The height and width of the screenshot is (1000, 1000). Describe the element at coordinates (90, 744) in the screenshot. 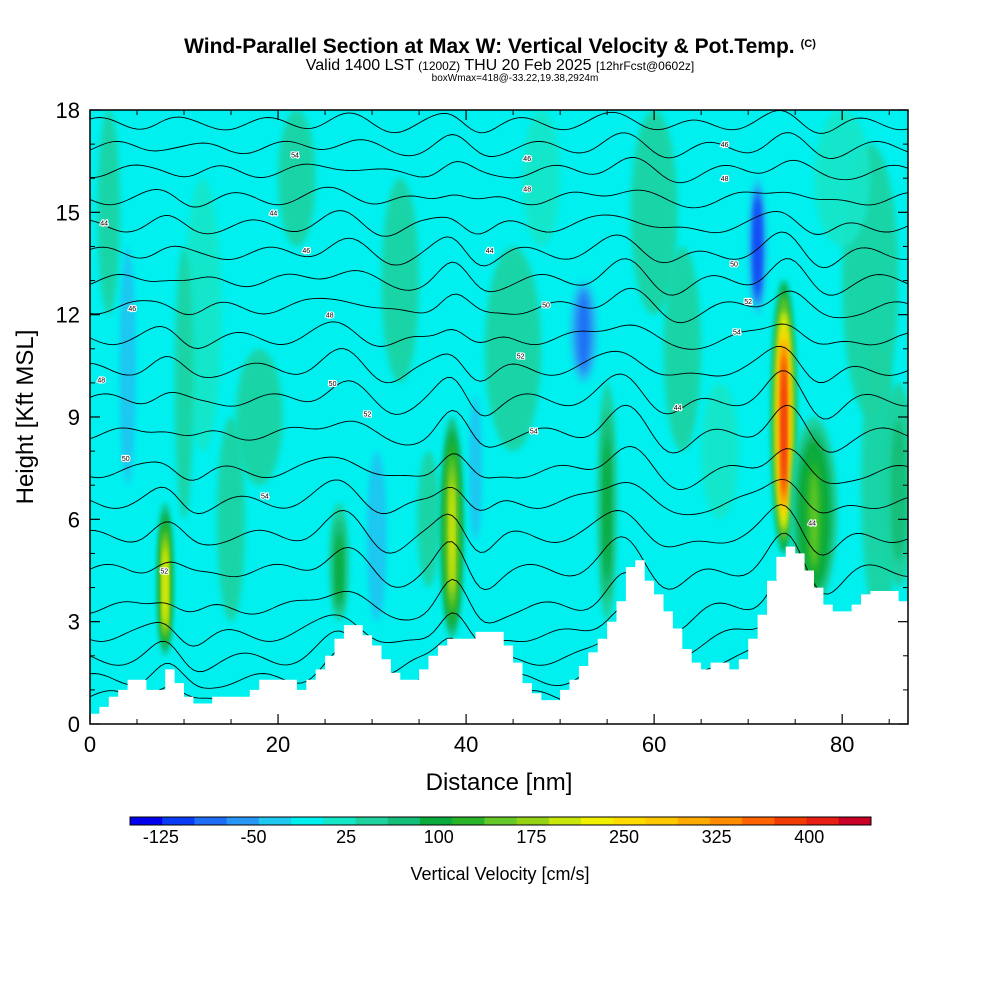

I see `x-tick-label: 0` at that location.